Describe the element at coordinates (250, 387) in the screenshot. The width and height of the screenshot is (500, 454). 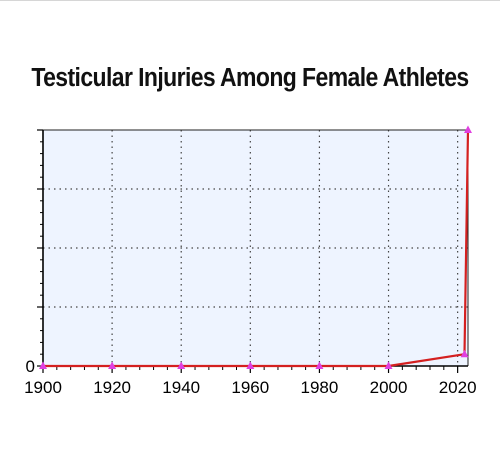
I see `x-tick-label: 1960` at that location.